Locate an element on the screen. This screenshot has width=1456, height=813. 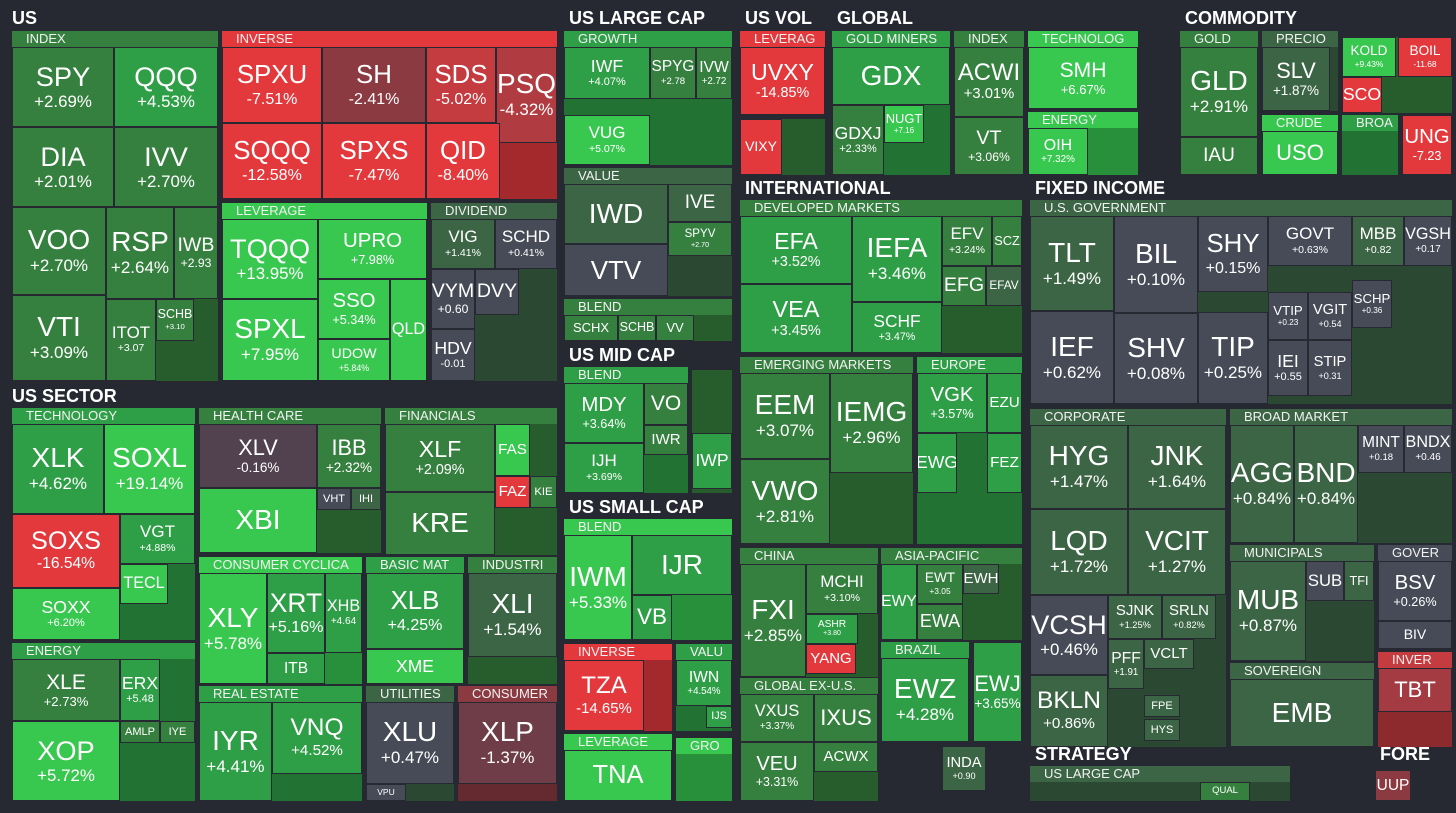
ticker: SPXL is located at coordinates (270, 329).